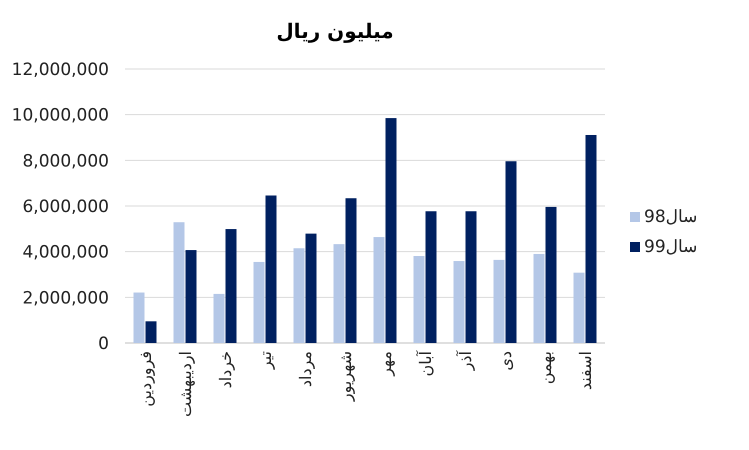  What do you see at coordinates (103, 344) in the screenshot?
I see `y-tick-label: 0` at bounding box center [103, 344].